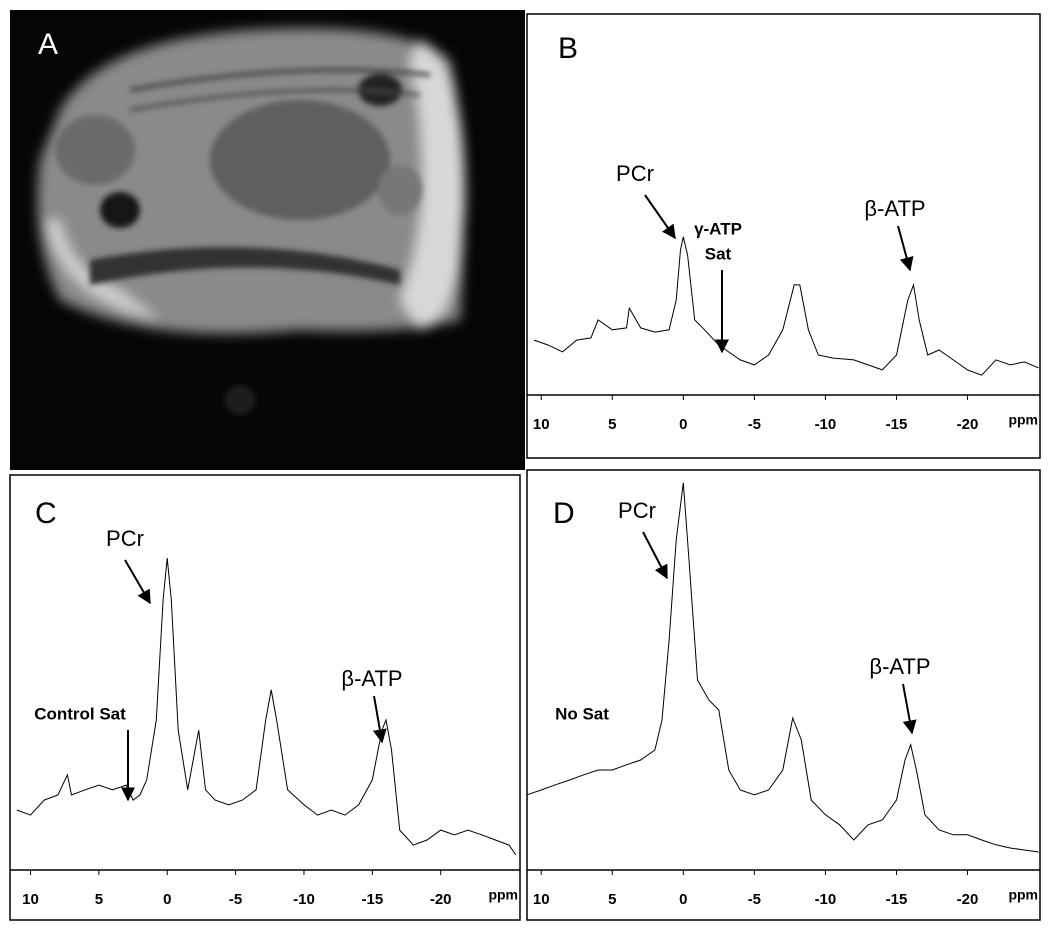 The width and height of the screenshot is (1050, 930). What do you see at coordinates (786, 306) in the screenshot?
I see `spectrum-line` at bounding box center [786, 306].